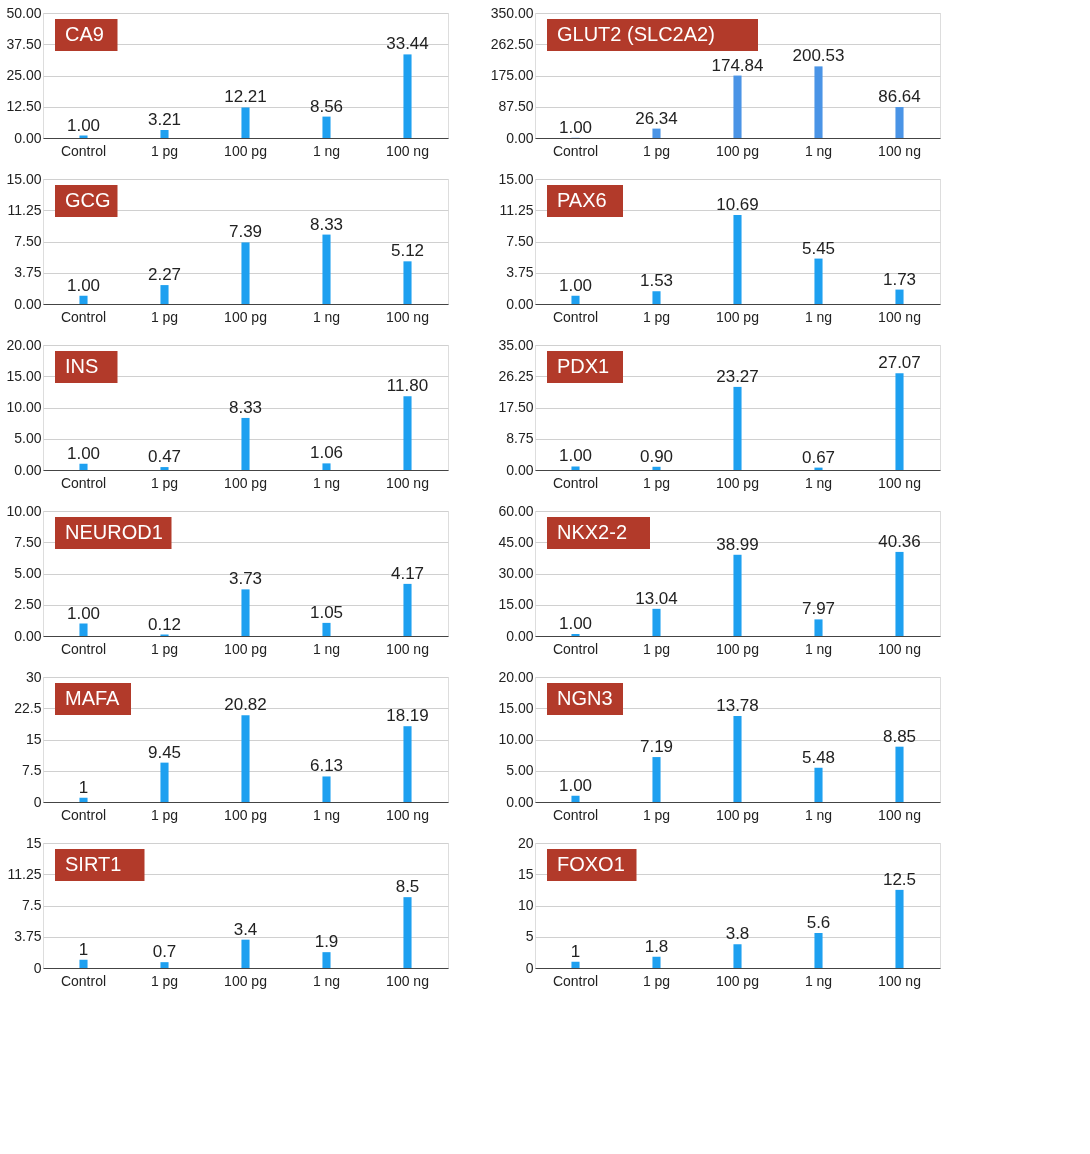  Describe the element at coordinates (407, 716) in the screenshot. I see `data-label: 18.19` at that location.